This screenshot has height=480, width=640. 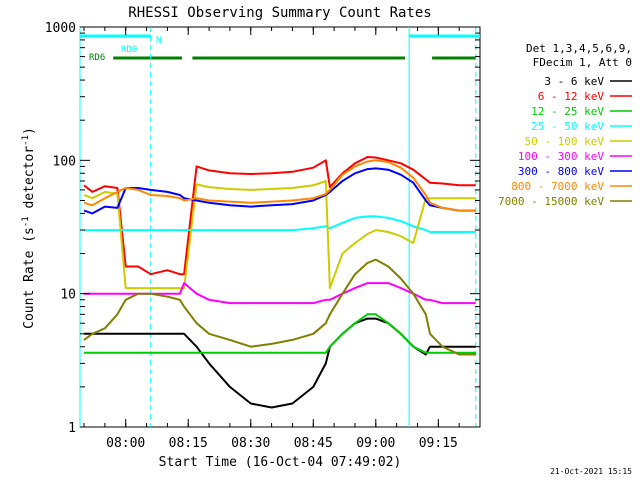 I want to click on y-tick-label-1: 10, so click(x=68, y=295).